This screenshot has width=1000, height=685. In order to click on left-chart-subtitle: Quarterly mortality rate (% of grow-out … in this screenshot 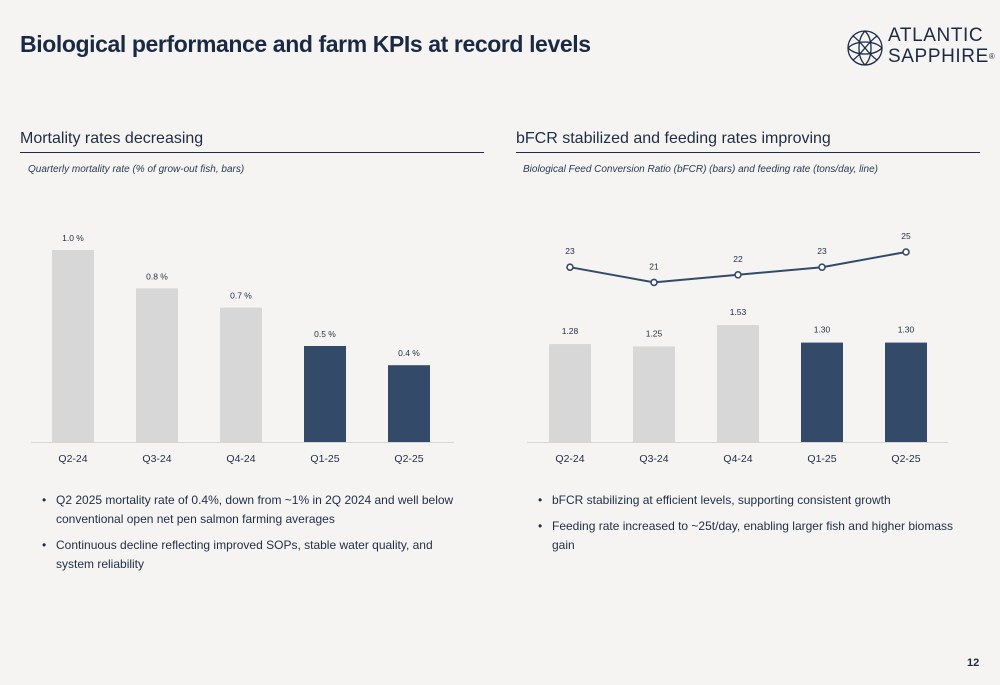, I will do `click(136, 169)`.